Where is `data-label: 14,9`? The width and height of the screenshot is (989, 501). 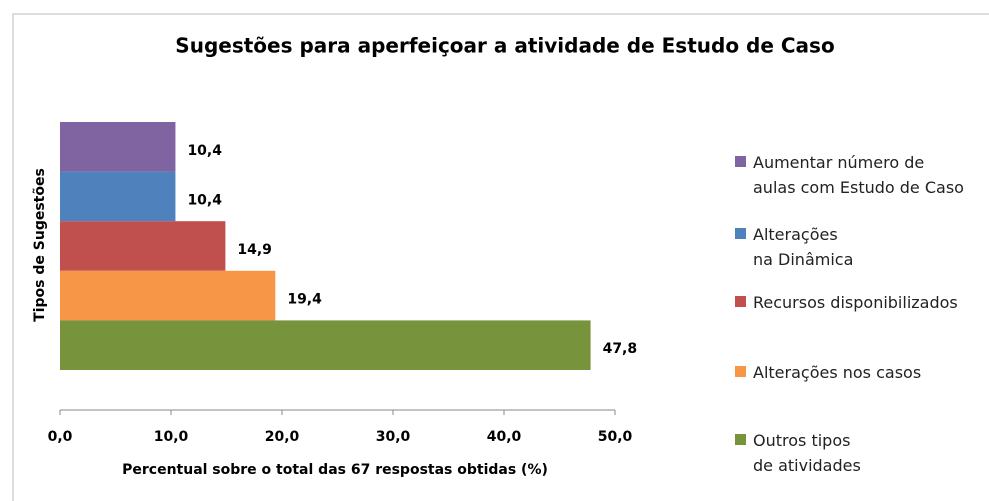 data-label: 14,9 is located at coordinates (254, 250).